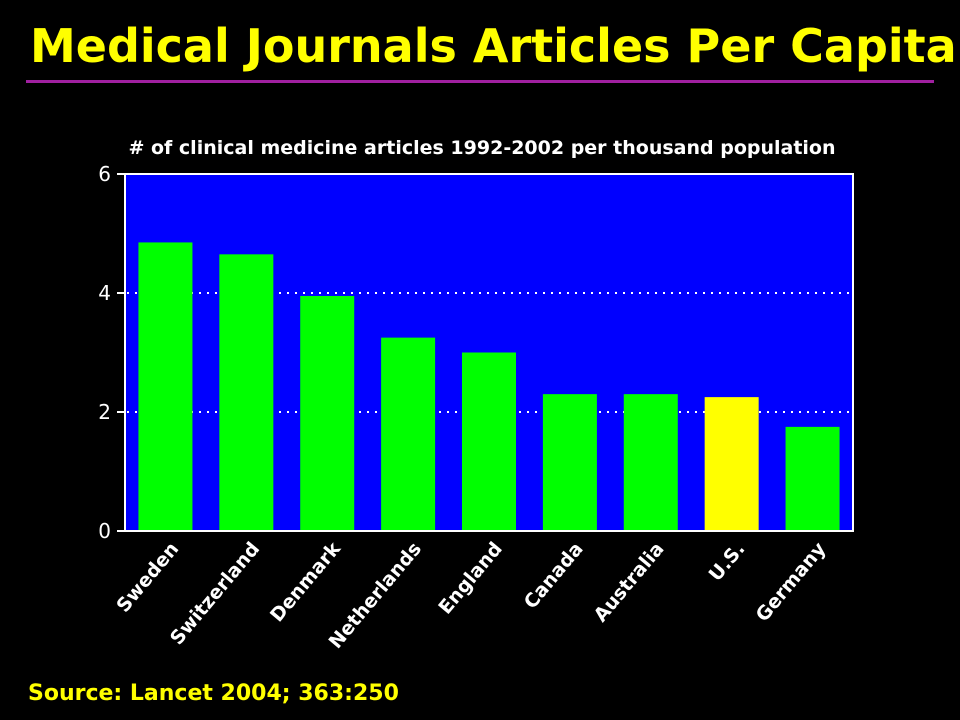  What do you see at coordinates (408, 433) in the screenshot?
I see `bar-netherlands` at bounding box center [408, 433].